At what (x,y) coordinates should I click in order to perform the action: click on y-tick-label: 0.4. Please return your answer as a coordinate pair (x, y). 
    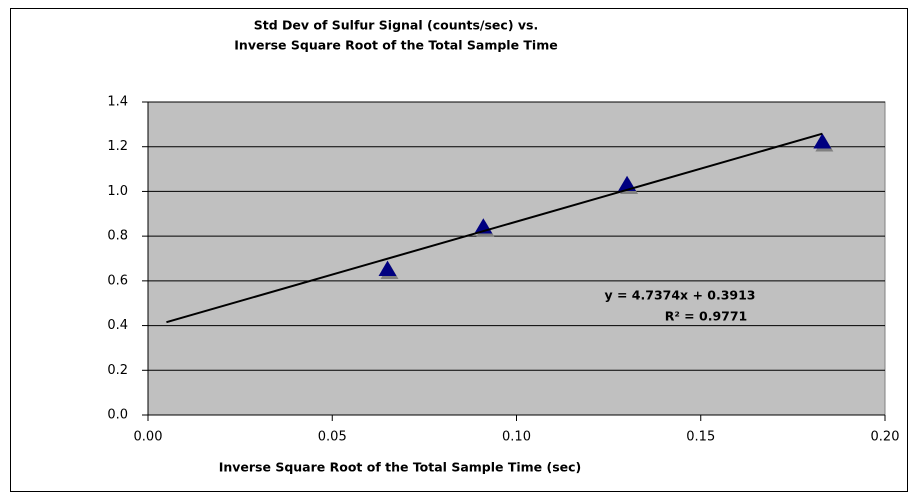
    Looking at the image, I should click on (117, 325).